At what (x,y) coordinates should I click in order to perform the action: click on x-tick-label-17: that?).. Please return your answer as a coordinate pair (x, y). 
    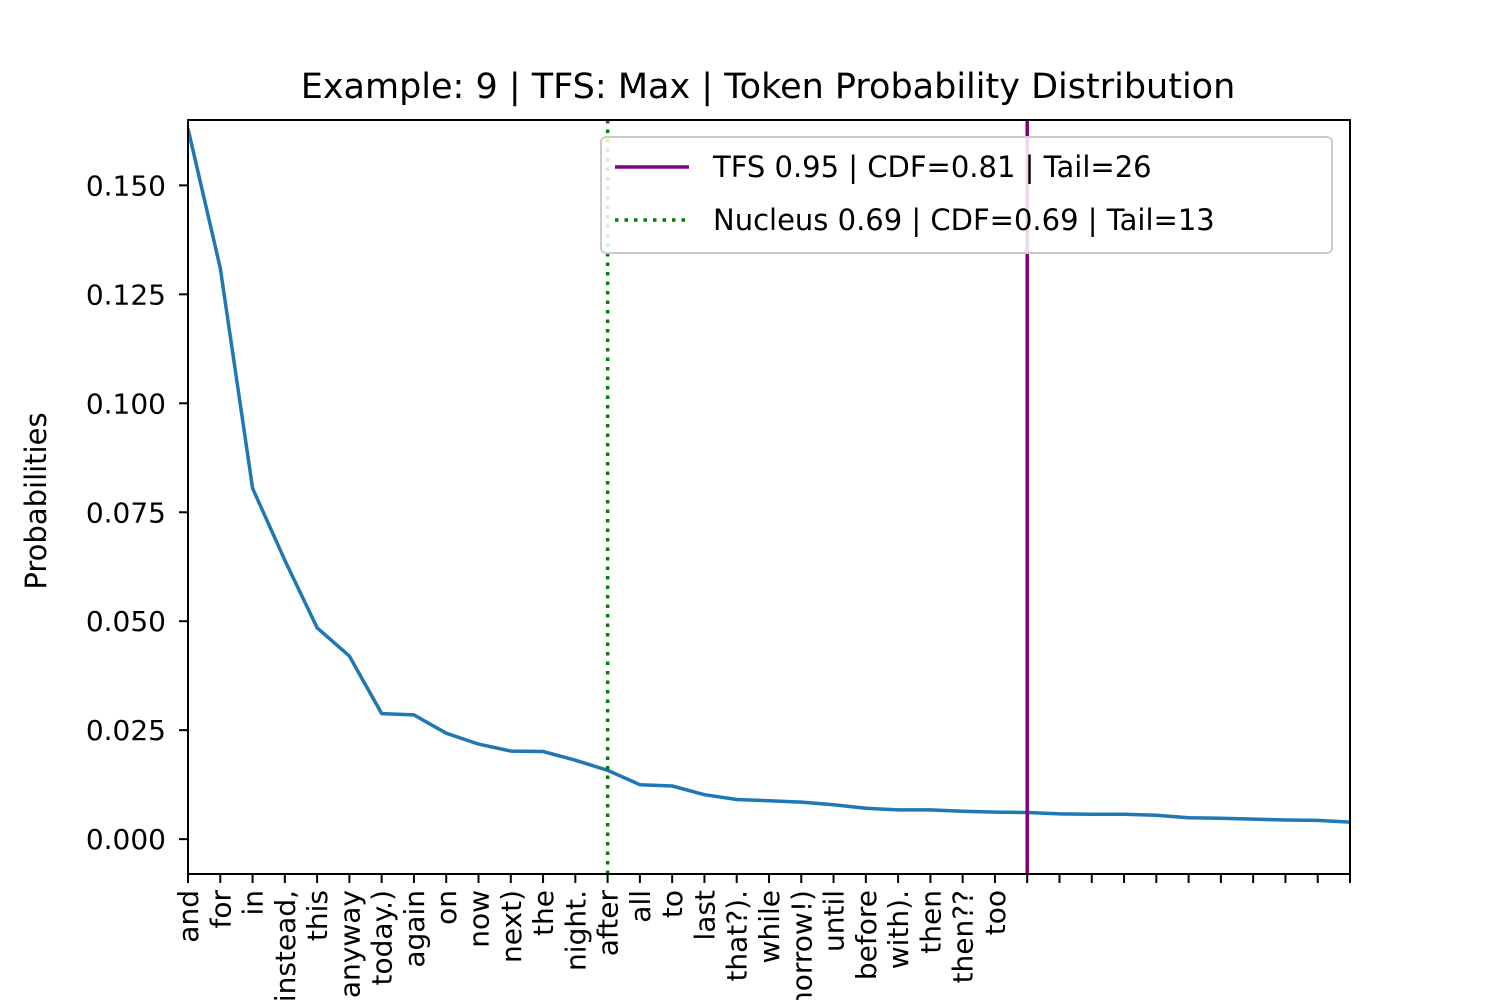
    Looking at the image, I should click on (737, 936).